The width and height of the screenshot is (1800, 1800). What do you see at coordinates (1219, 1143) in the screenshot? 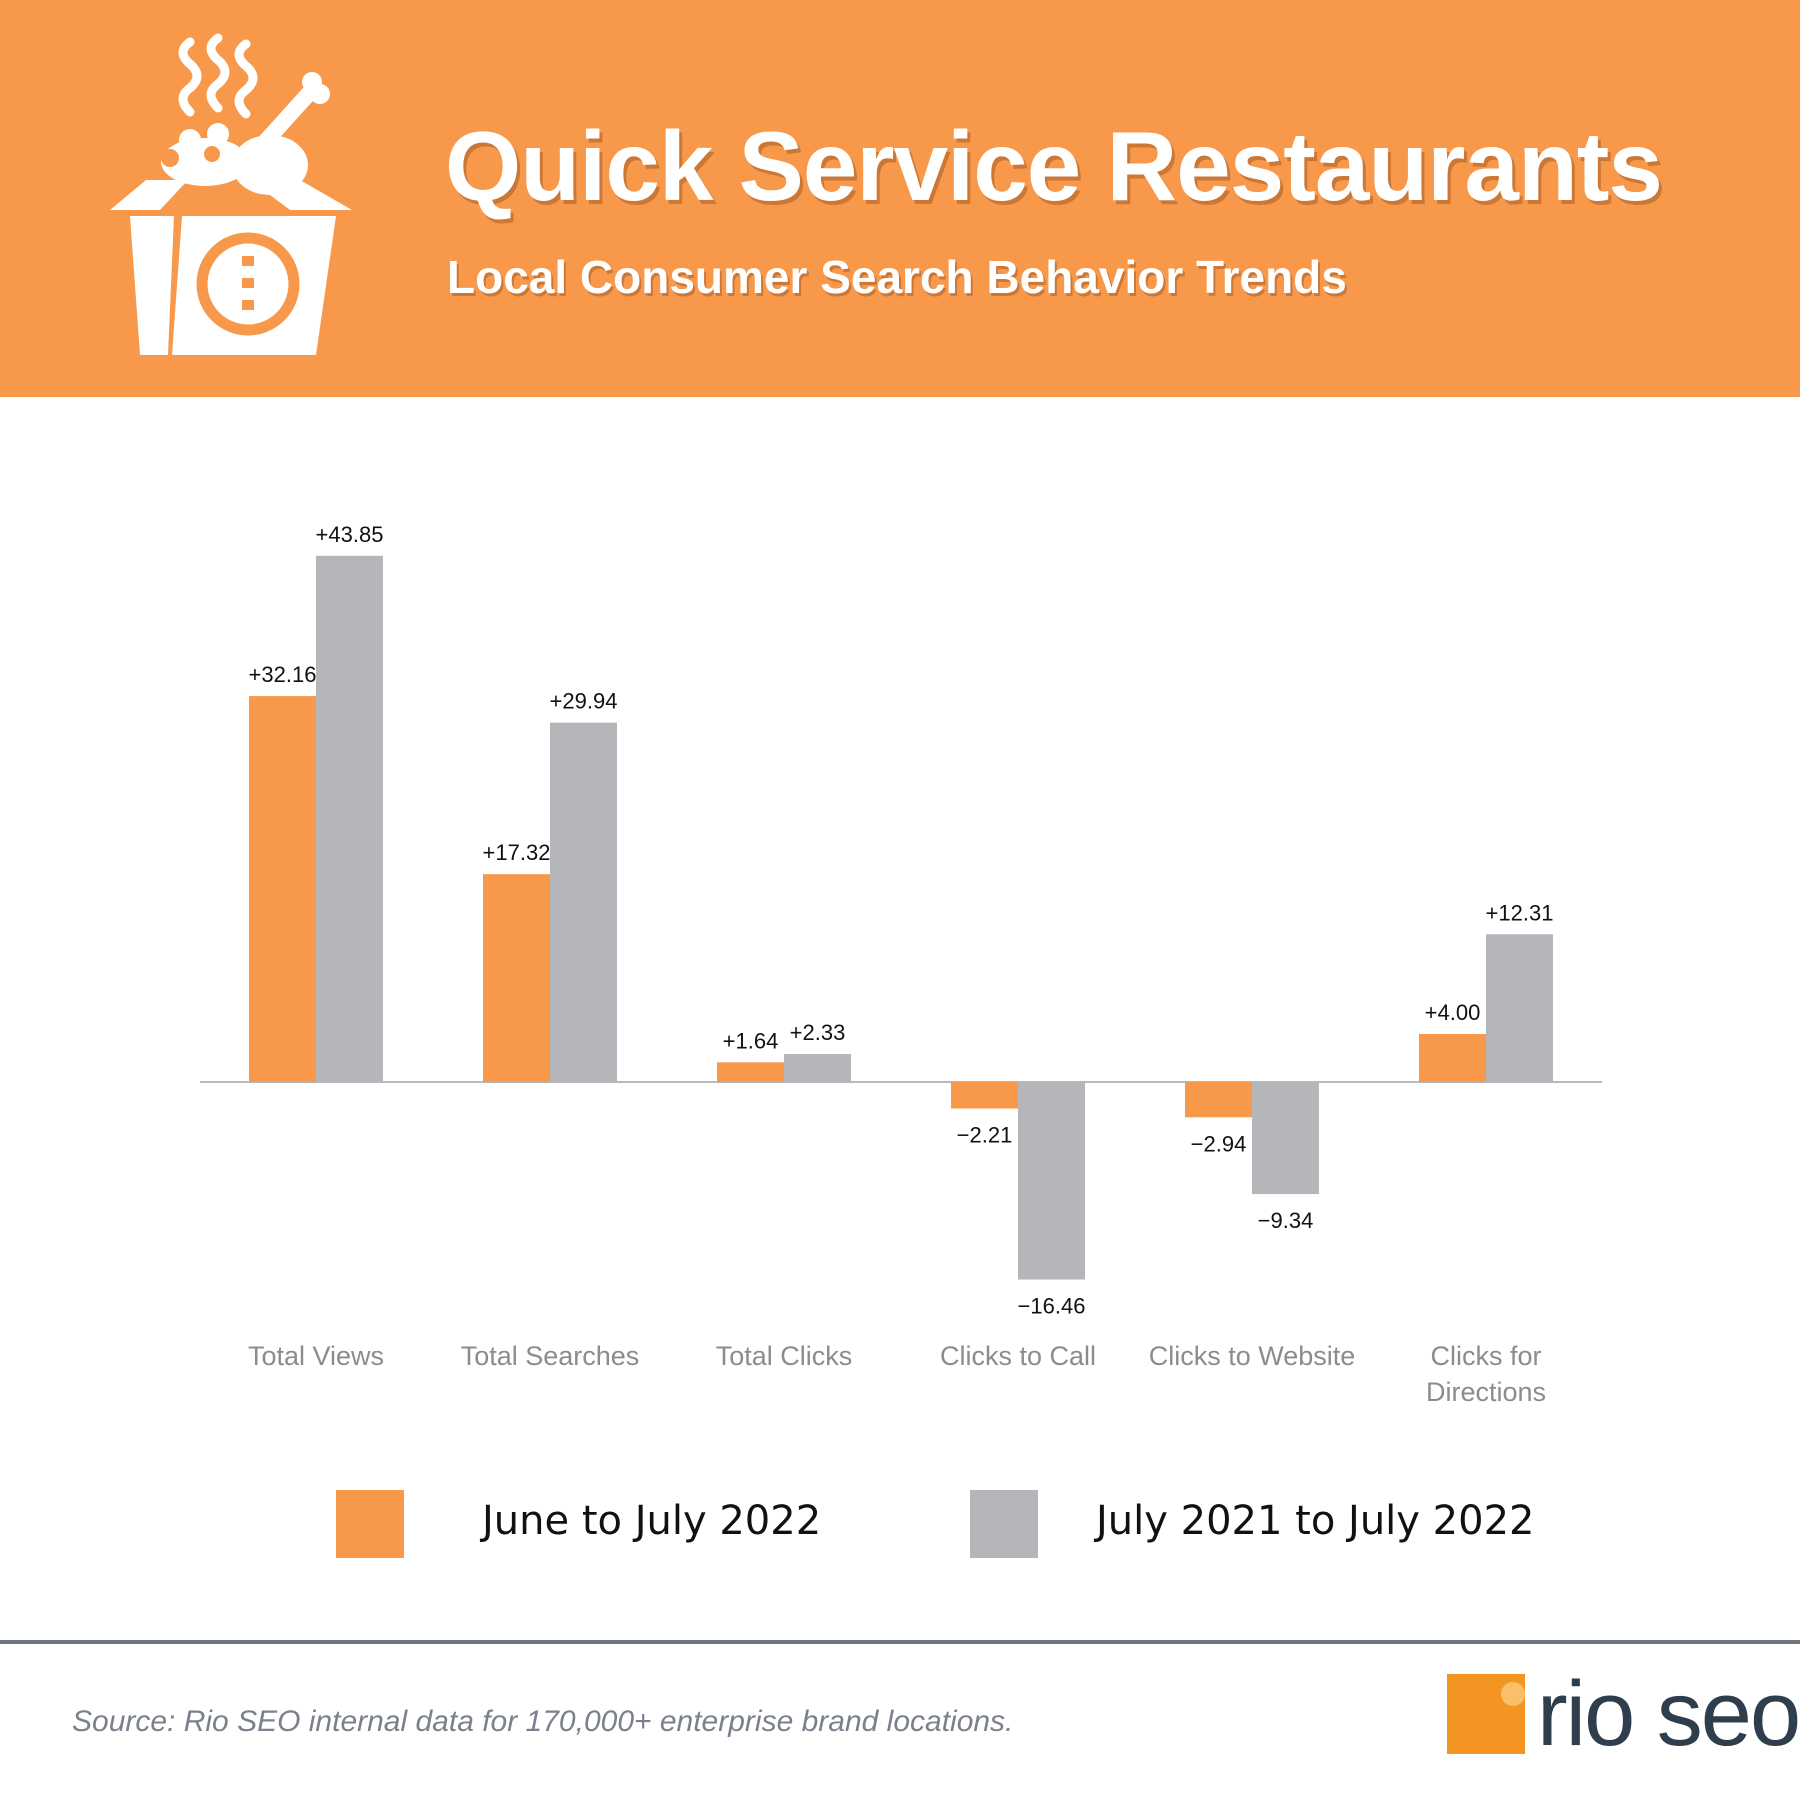
I see `data-label: −2.94` at bounding box center [1219, 1143].